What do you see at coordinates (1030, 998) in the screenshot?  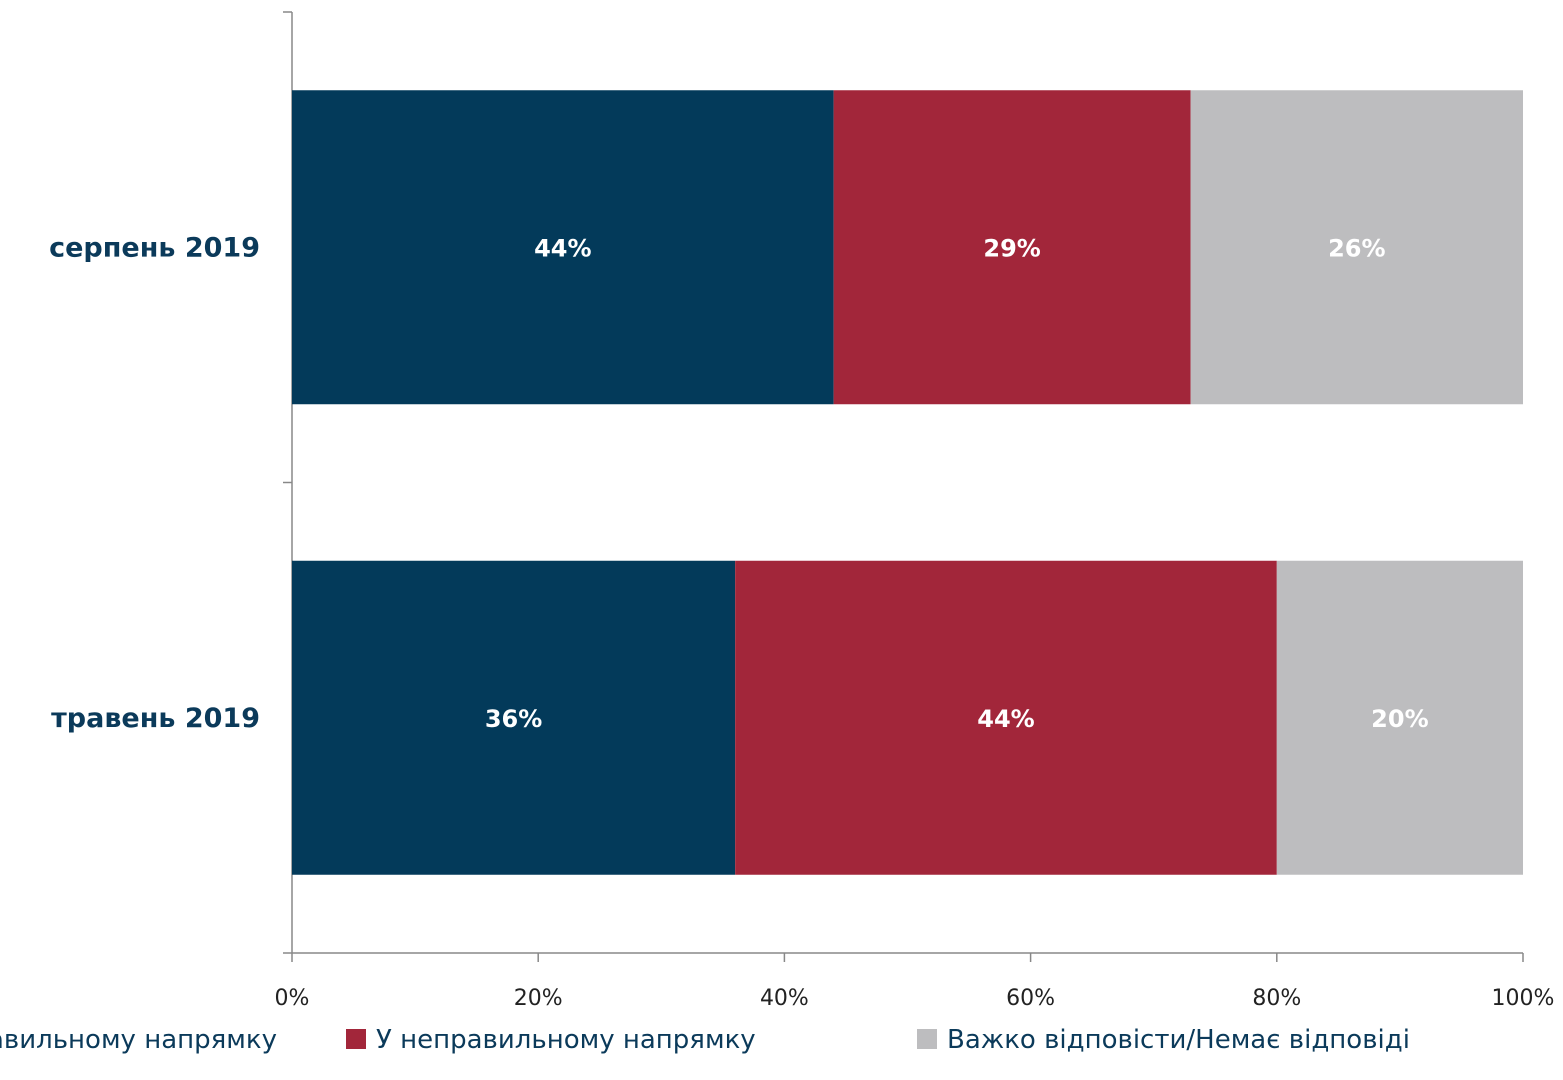 I see `x-tick-label: 60%` at bounding box center [1030, 998].